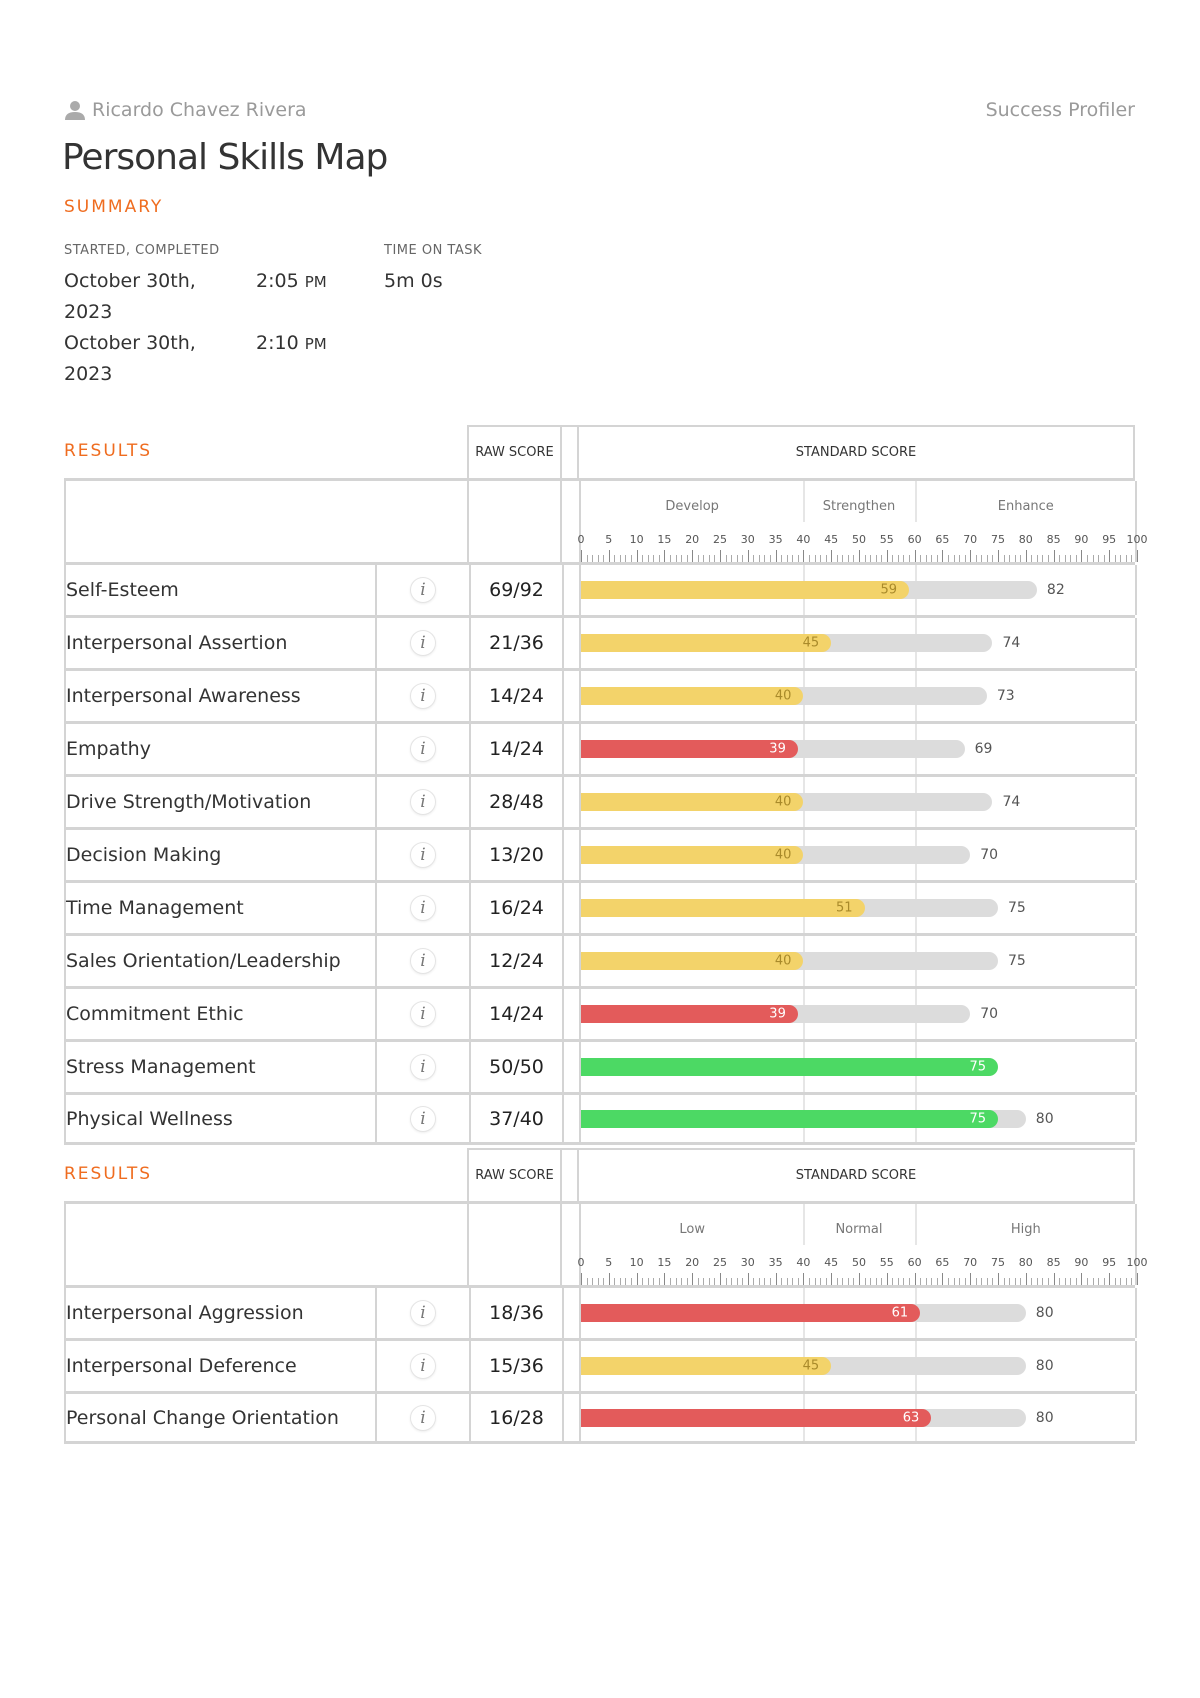  I want to click on skill-name: Commitment Ethic, so click(155, 1014).